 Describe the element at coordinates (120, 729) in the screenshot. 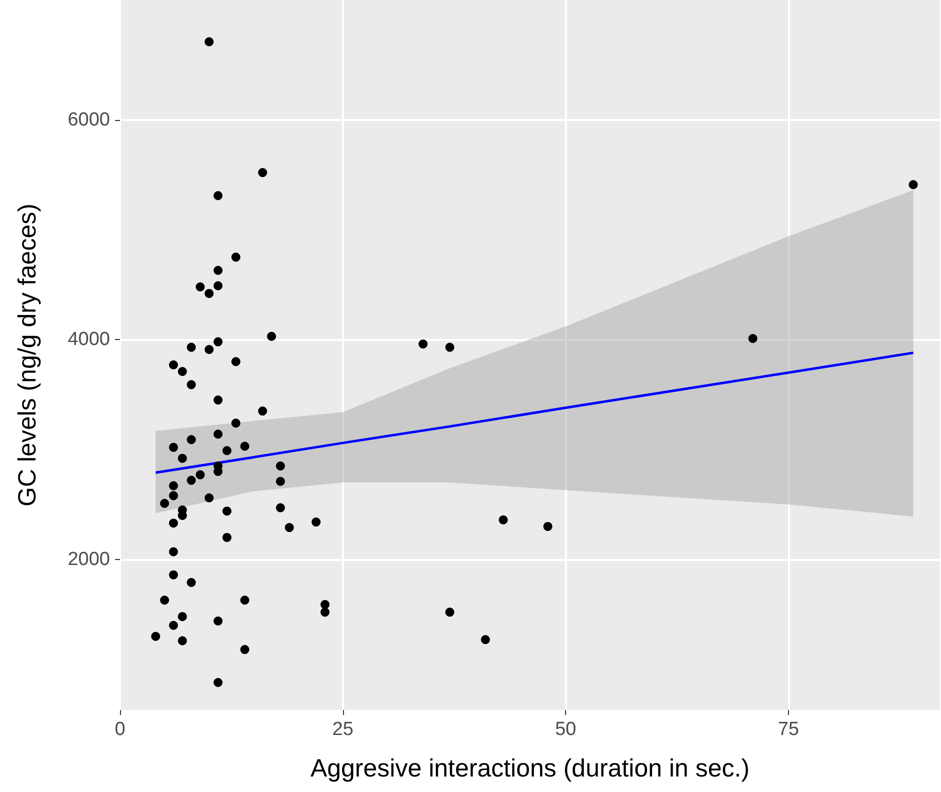

I see `x-tick-label: 0` at that location.